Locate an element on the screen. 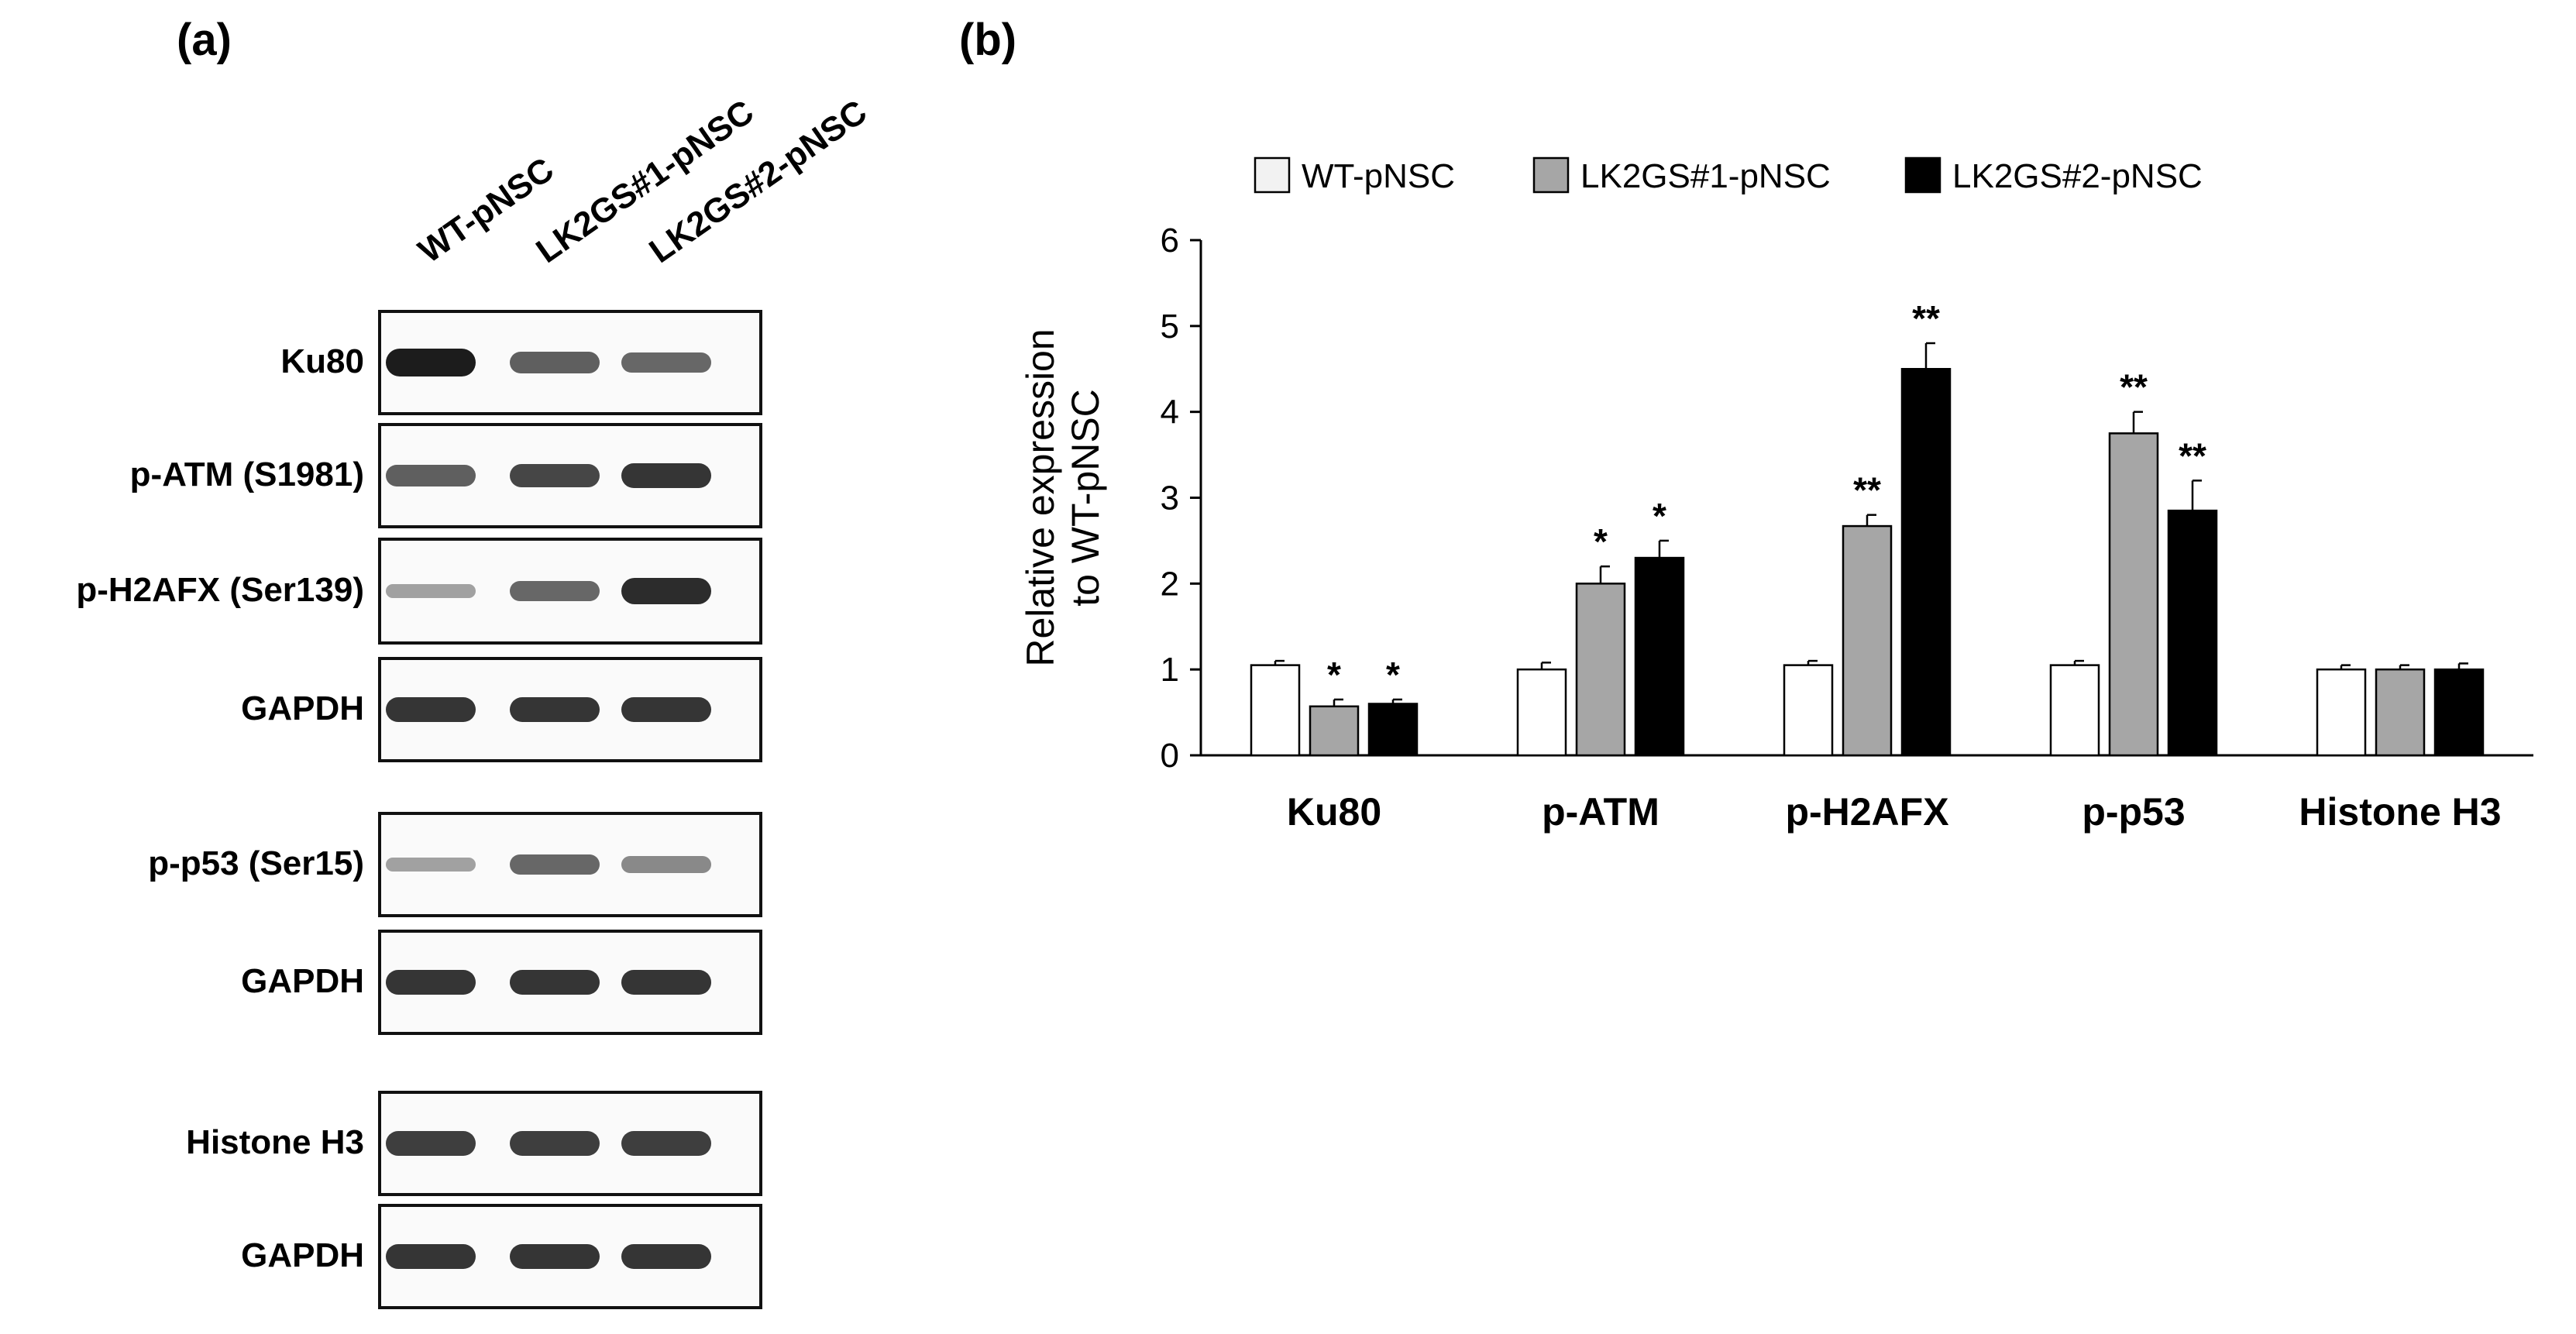 This screenshot has width=2576, height=1334. y-tick-label: 1 is located at coordinates (1170, 670).